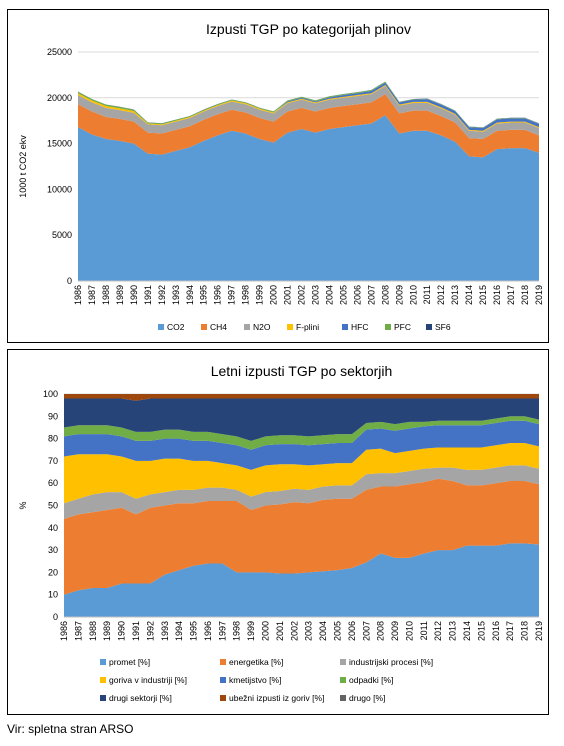 This screenshot has height=746, width=564. What do you see at coordinates (329, 295) in the screenshot?
I see `x-tick-label: 2004` at bounding box center [329, 295].